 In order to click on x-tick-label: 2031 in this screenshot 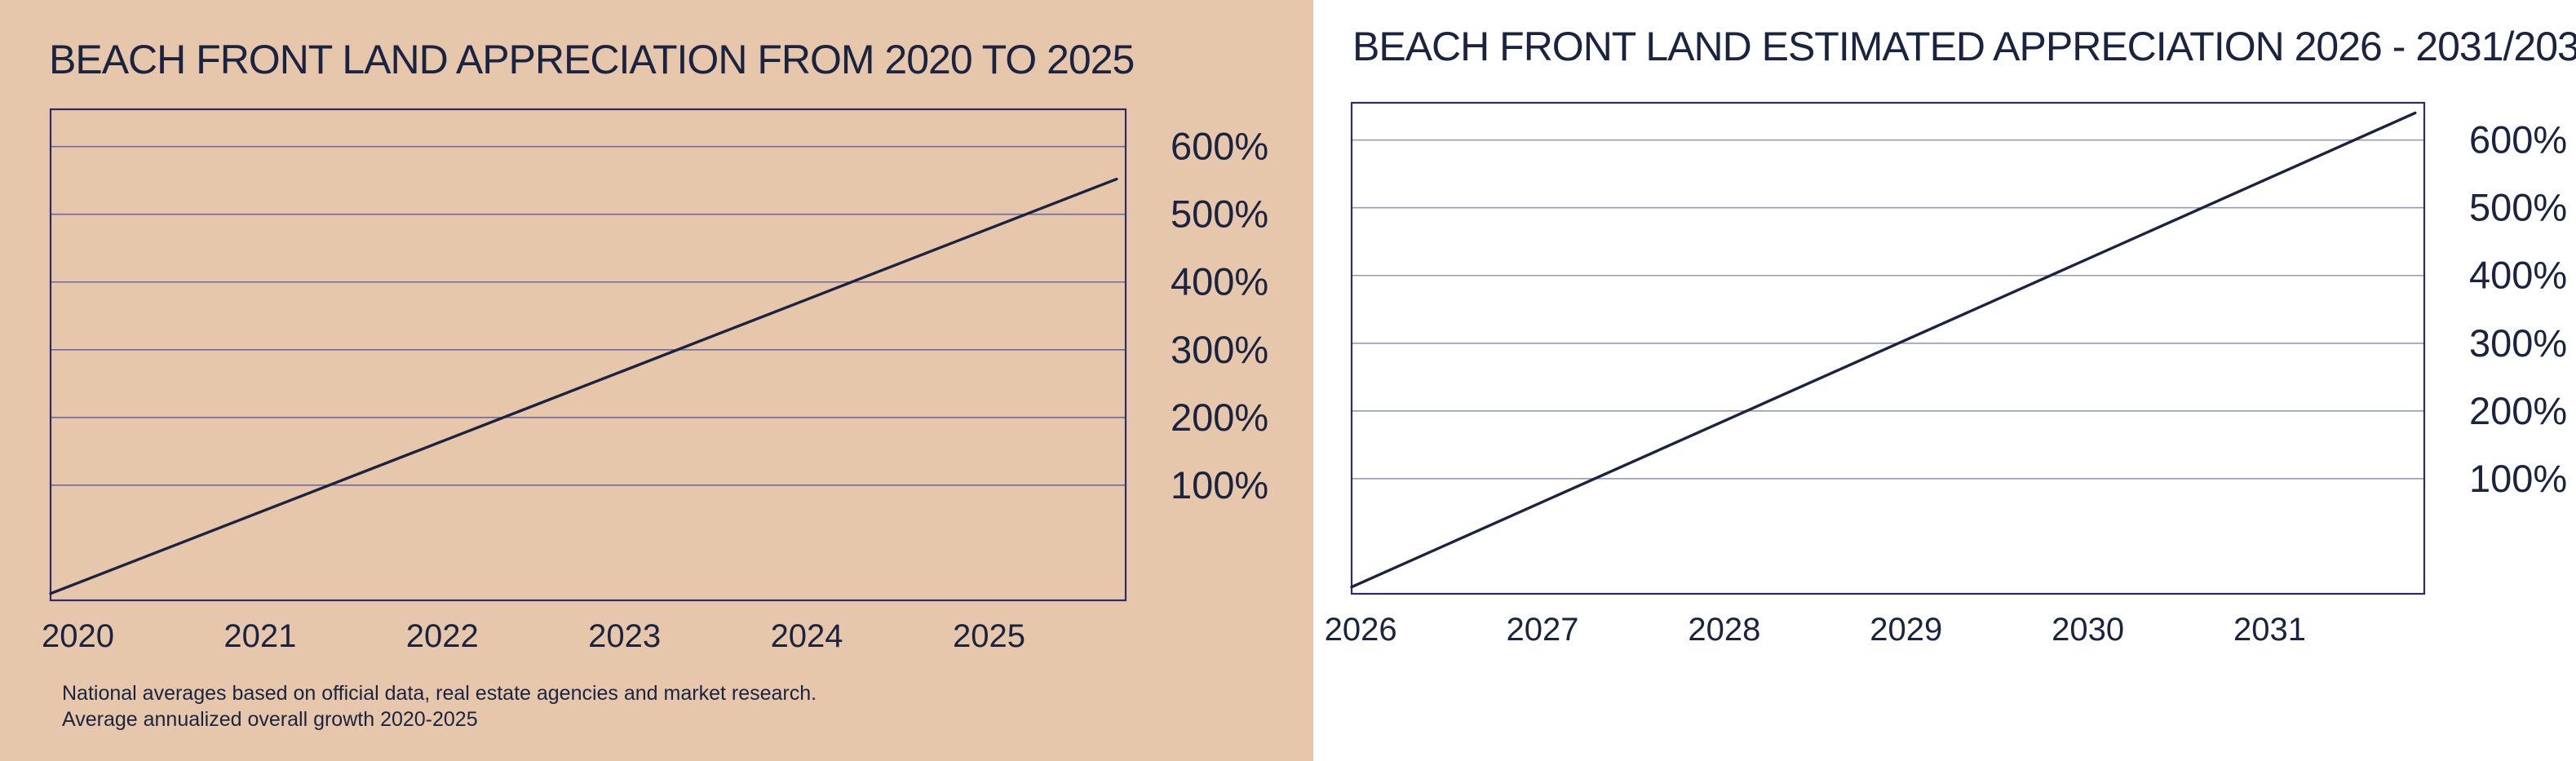, I will do `click(2269, 630)`.